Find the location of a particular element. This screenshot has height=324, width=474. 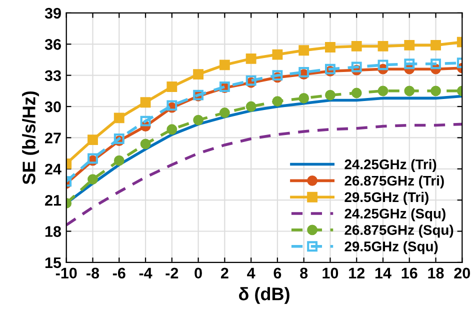

y-tick-label: 27 is located at coordinates (53, 138).